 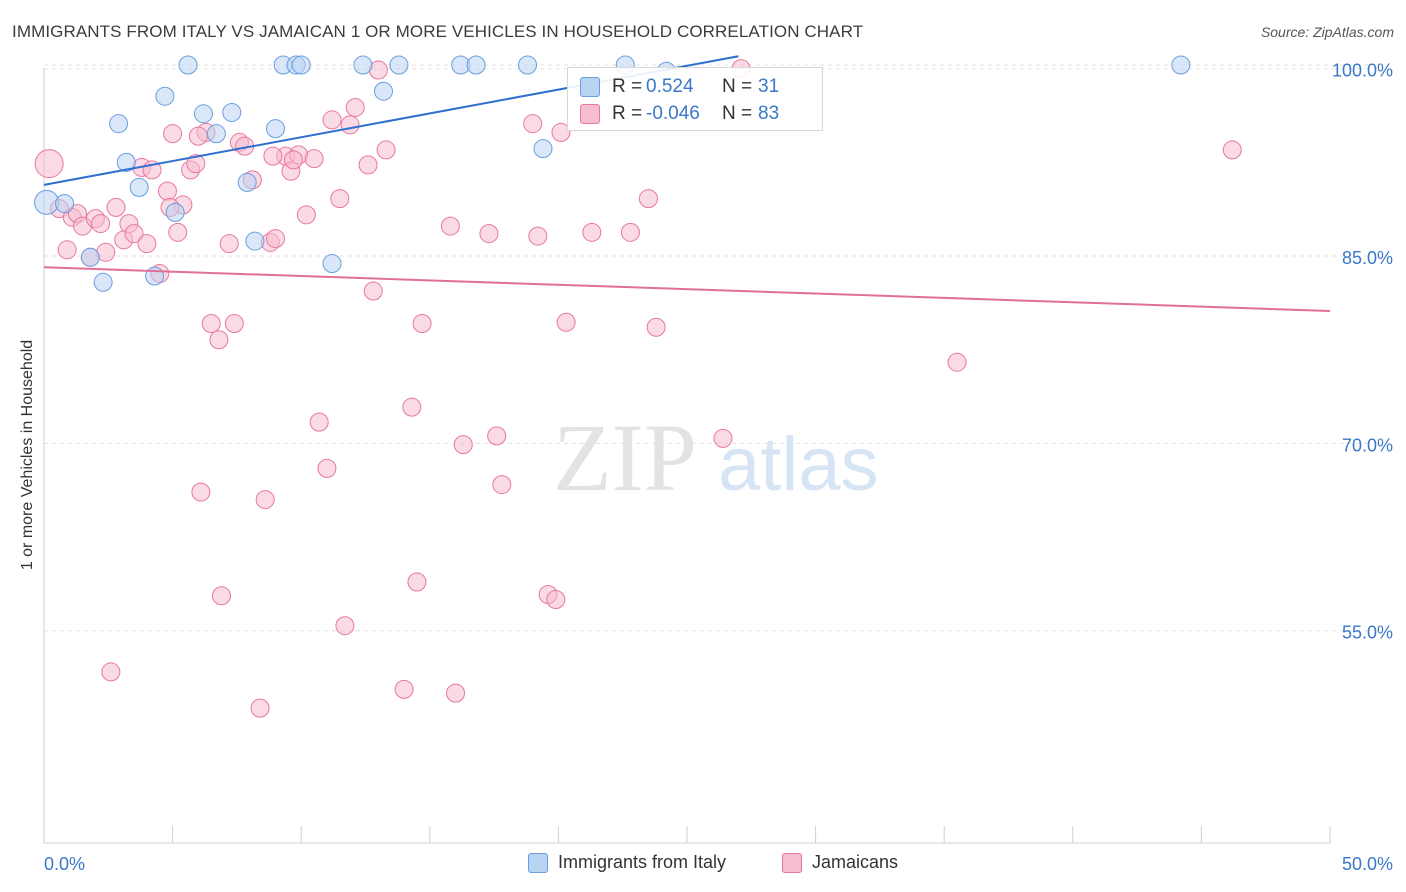 I want to click on x-tick-label: 0.0%, so click(x=64, y=864).